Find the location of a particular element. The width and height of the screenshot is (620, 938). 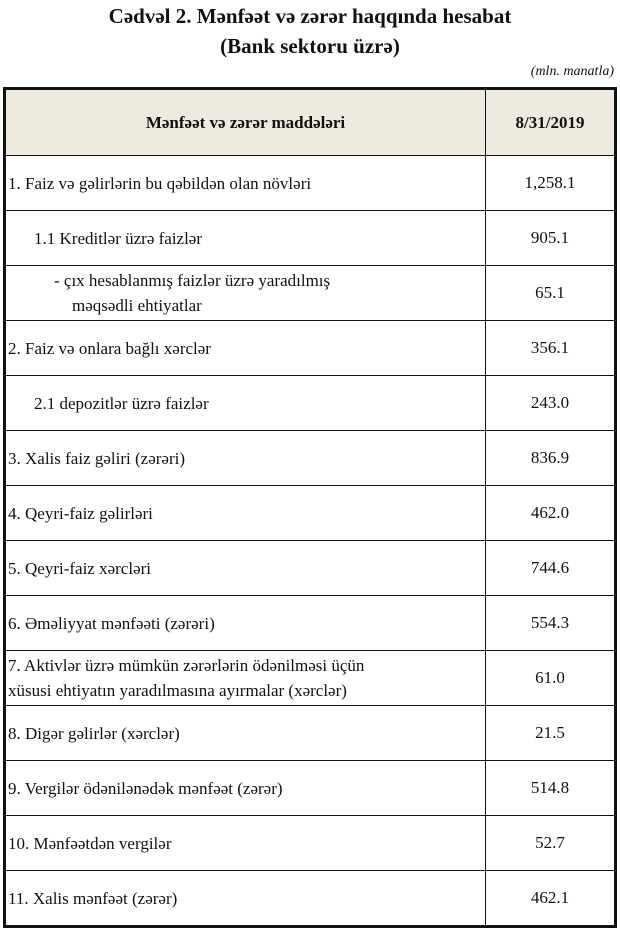

table-row: 10. Mənfəətdən vergilər 52.7 is located at coordinates (310, 843).